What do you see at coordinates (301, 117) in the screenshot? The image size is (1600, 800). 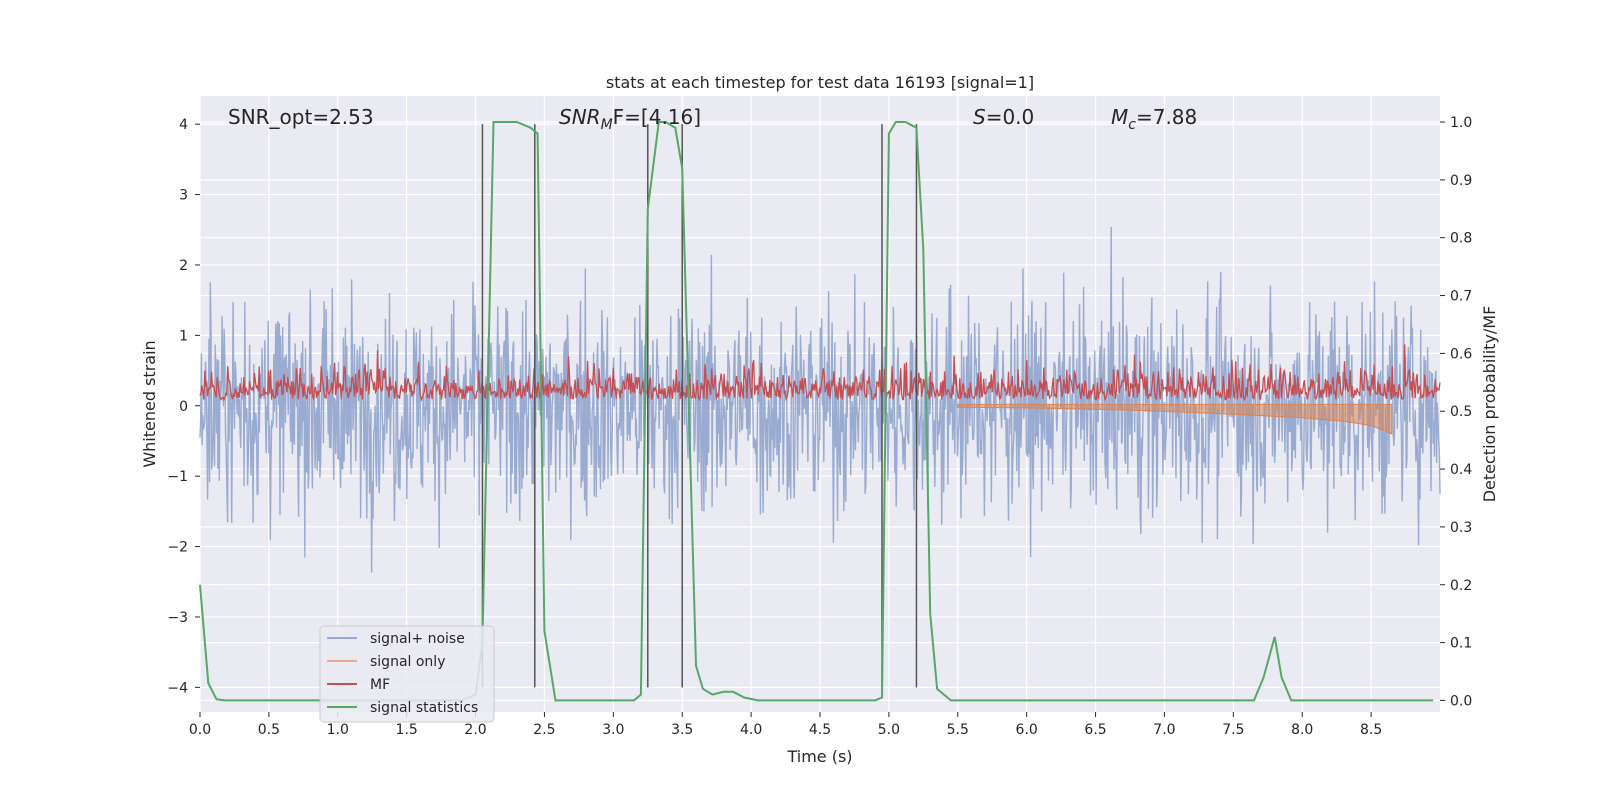 I see `annotation-snr-opt: SNR_opt=2.53` at bounding box center [301, 117].